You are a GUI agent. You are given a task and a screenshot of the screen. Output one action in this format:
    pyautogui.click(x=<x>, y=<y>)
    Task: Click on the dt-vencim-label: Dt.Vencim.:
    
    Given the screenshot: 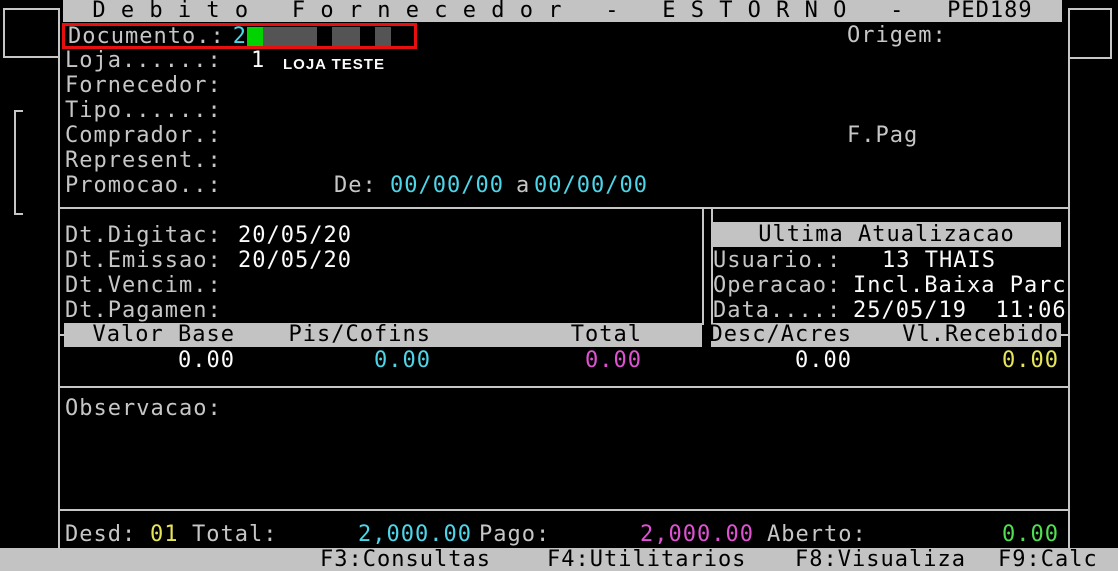 What is the action you would take?
    pyautogui.click(x=143, y=285)
    